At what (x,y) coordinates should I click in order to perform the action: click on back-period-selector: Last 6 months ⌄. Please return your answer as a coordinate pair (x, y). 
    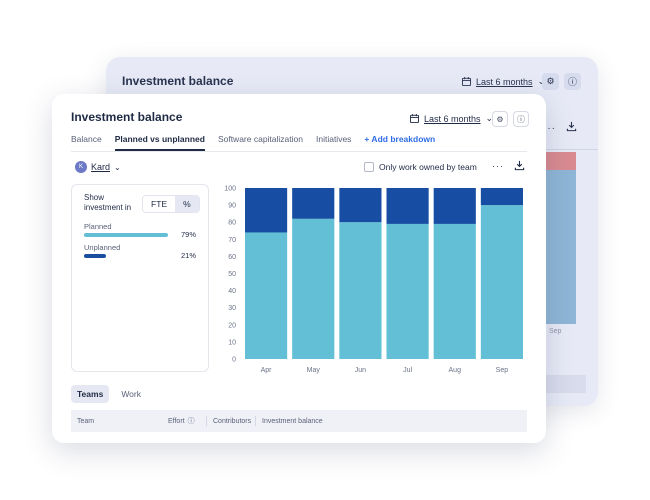
    Looking at the image, I should click on (503, 81).